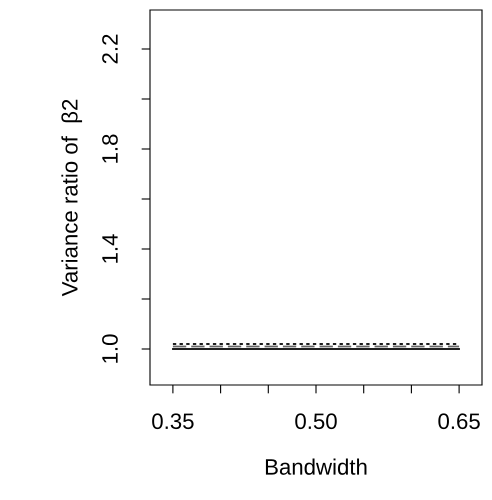 Image resolution: width=492 pixels, height=500 pixels. What do you see at coordinates (110, 49) in the screenshot?
I see `y-tick-label: 2.2` at bounding box center [110, 49].